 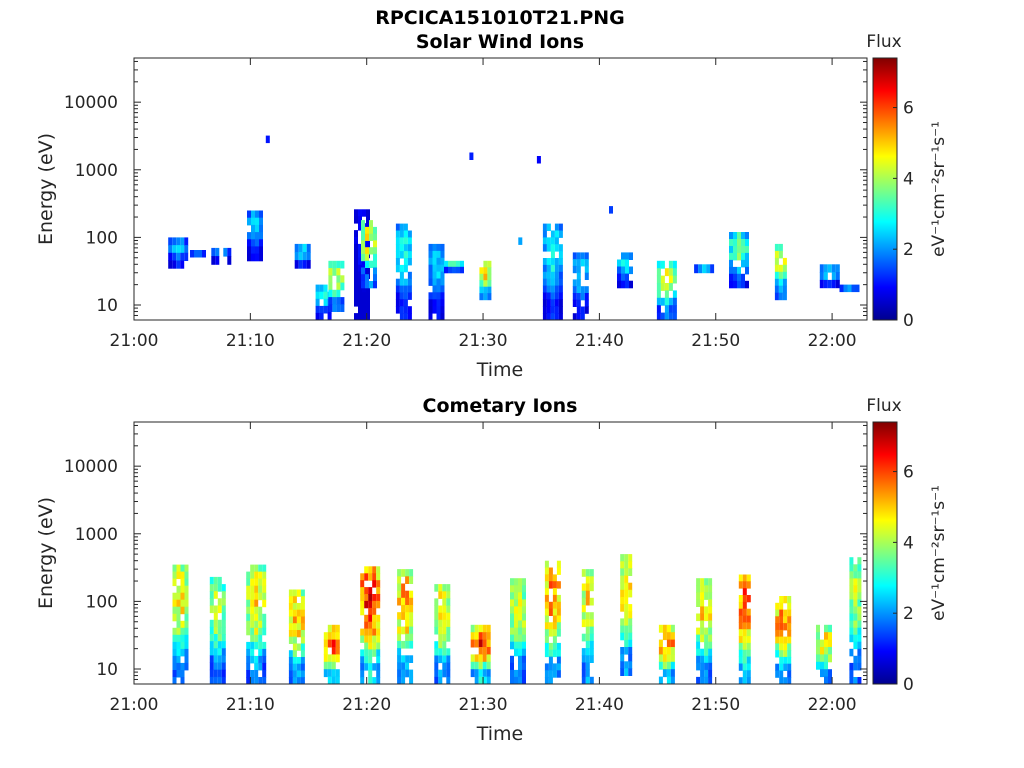 What do you see at coordinates (483, 705) in the screenshot?
I see `x-tick-label: 21:30` at bounding box center [483, 705].